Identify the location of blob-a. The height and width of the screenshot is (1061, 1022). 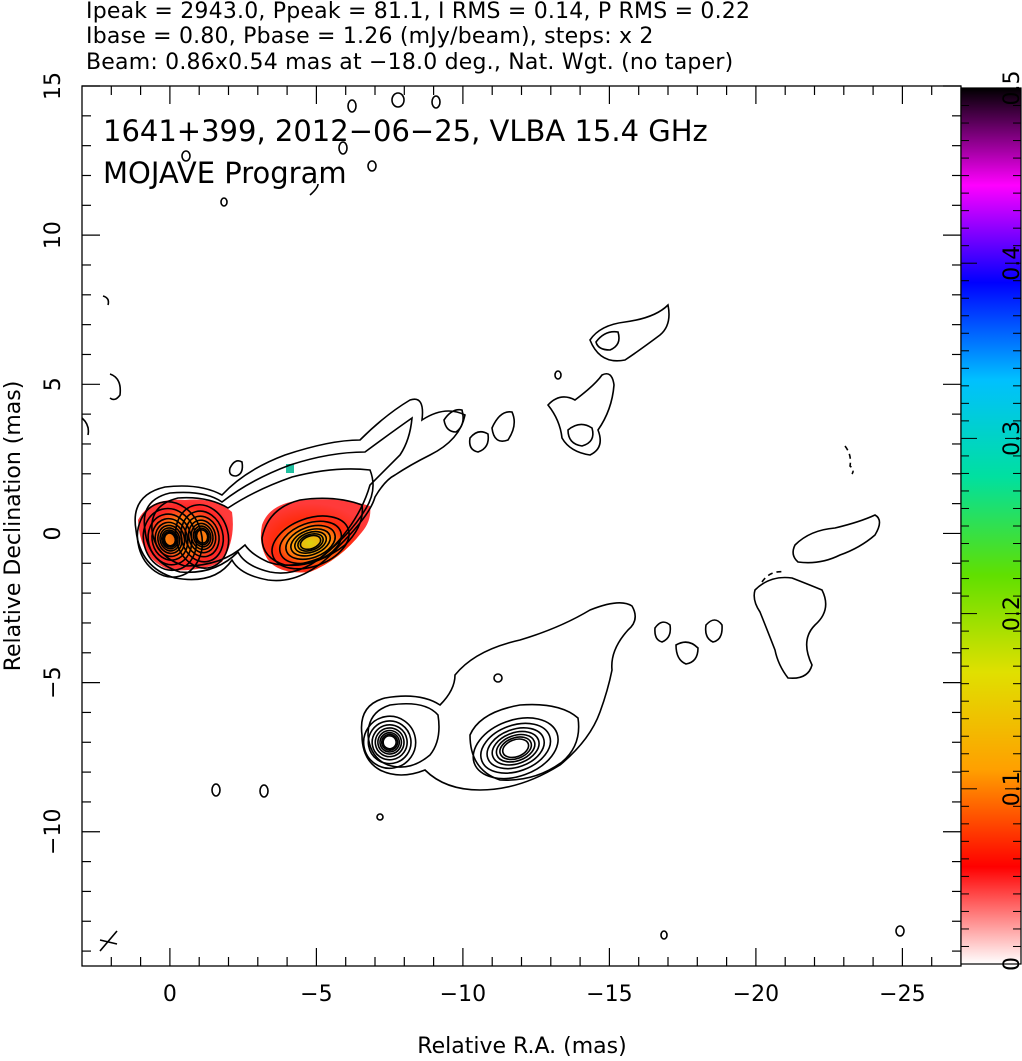
(503, 426).